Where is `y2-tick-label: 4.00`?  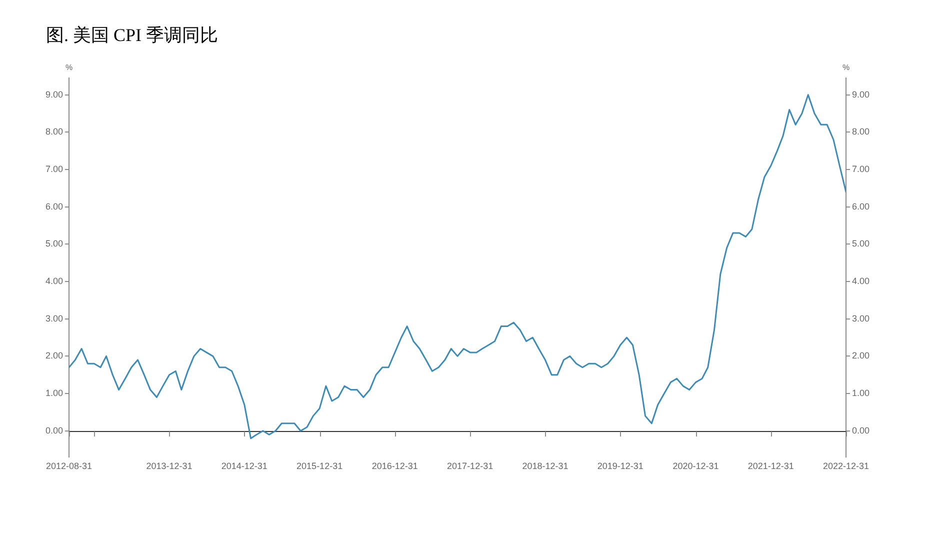 y2-tick-label: 4.00 is located at coordinates (861, 281).